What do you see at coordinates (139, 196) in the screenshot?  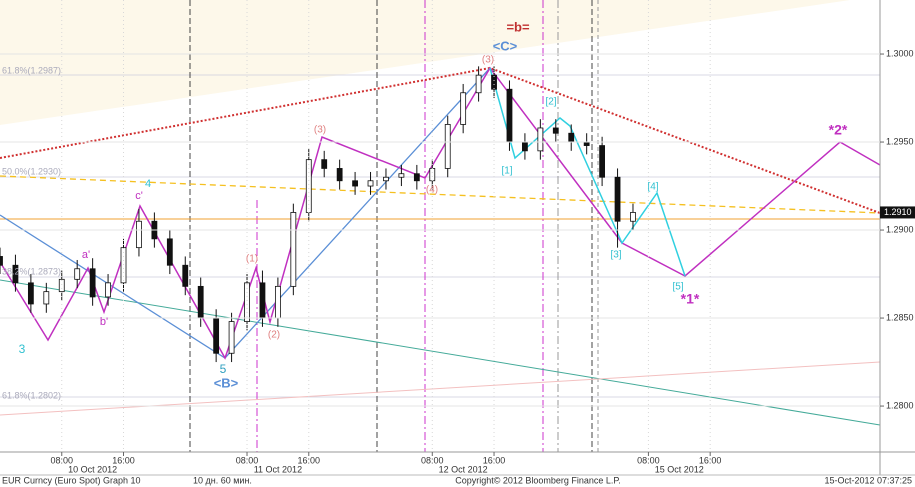 I see `wave-annotation: c'` at bounding box center [139, 196].